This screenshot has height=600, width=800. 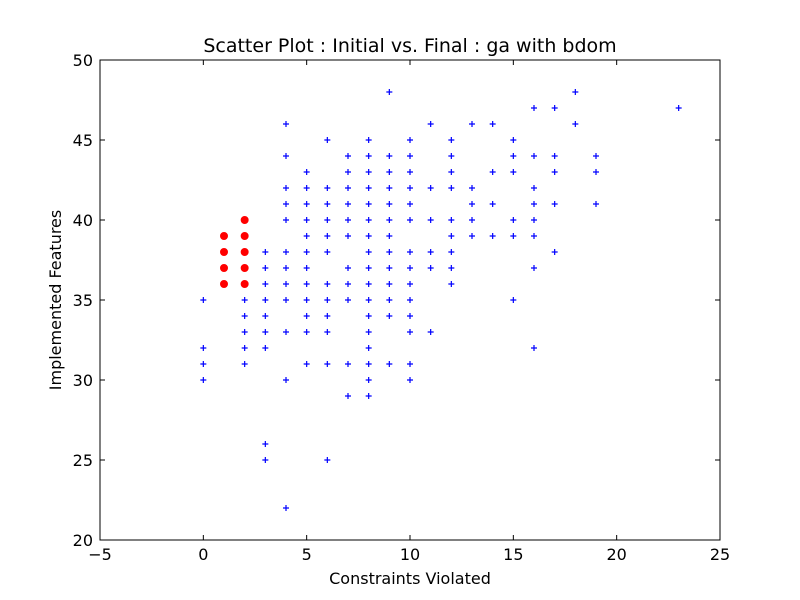 I want to click on y-tick-label: 35, so click(x=83, y=300).